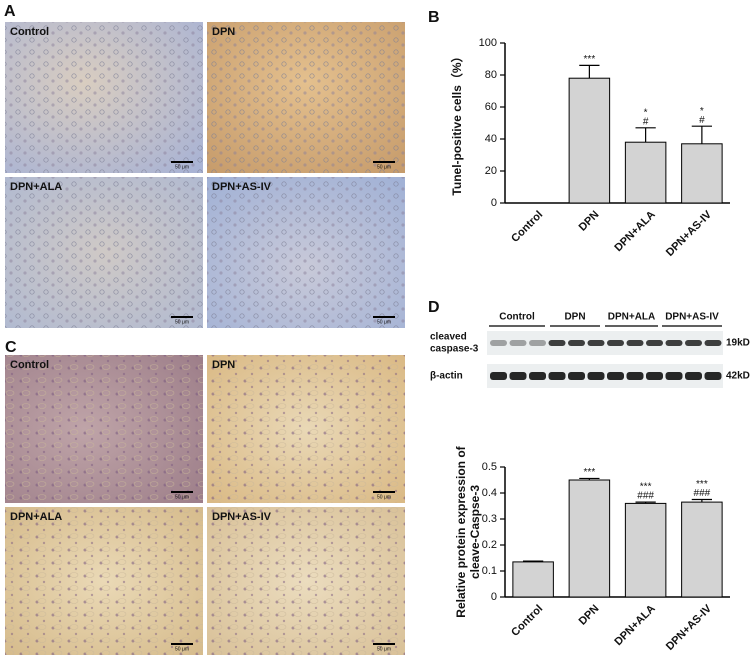 The height and width of the screenshot is (664, 753). What do you see at coordinates (491, 75) in the screenshot?
I see `y-tick-label: 80` at bounding box center [491, 75].